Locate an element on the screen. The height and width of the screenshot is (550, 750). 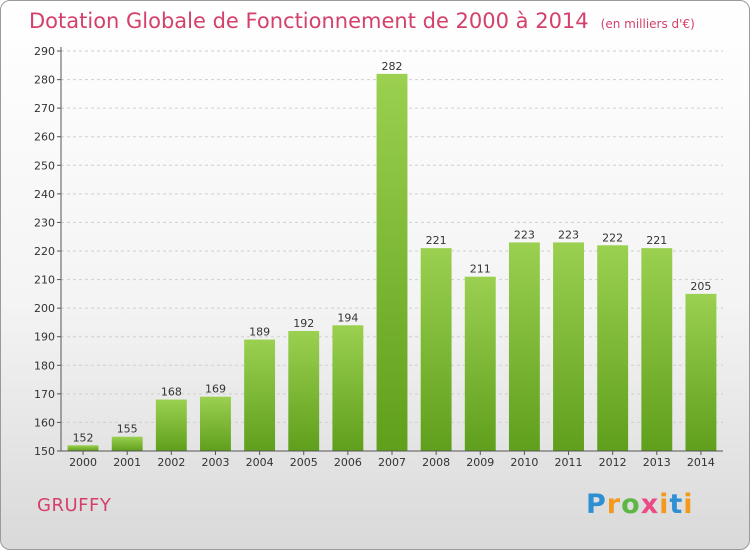
x-tick-label: 2014 is located at coordinates (701, 462).